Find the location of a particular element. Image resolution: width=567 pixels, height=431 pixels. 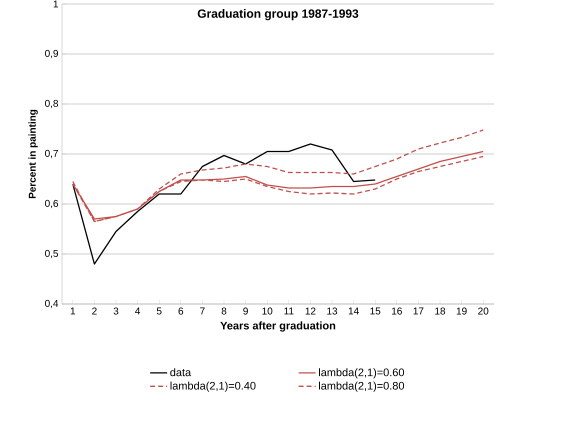

x-tick-label: 17 is located at coordinates (419, 311).